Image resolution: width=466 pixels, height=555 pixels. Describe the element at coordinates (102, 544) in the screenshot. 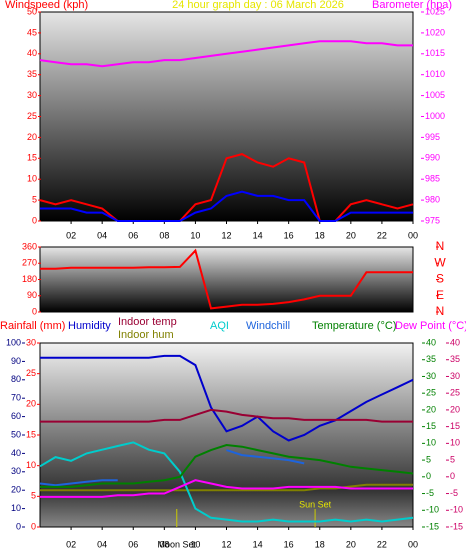

I see `x-tick-label: 04` at that location.